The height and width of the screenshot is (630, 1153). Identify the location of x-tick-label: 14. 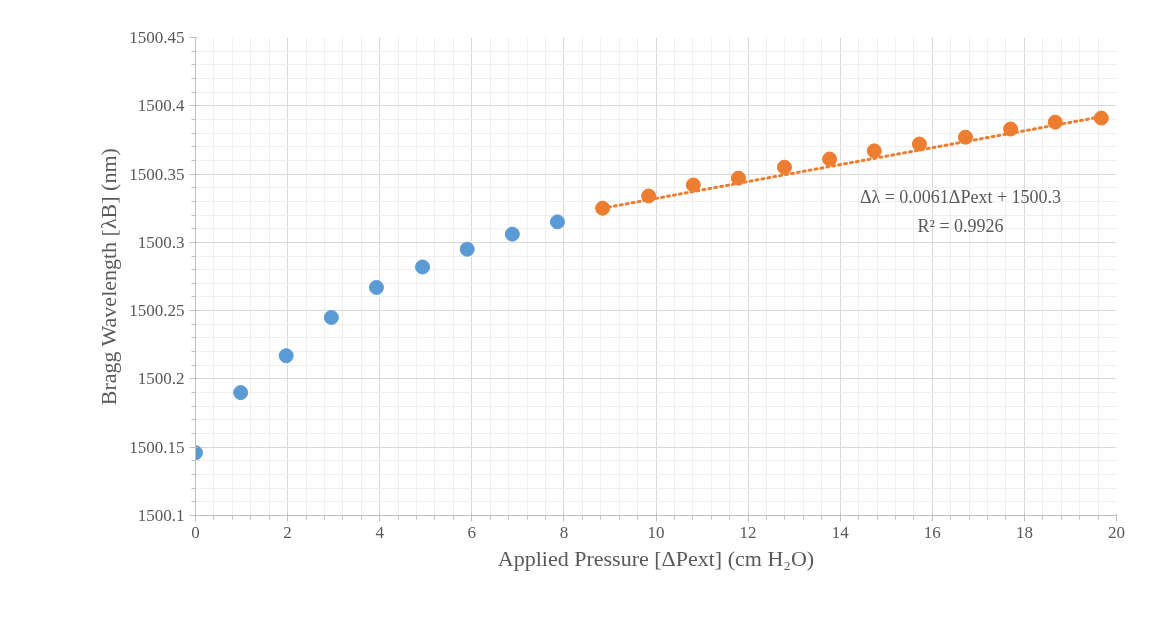
(840, 532).